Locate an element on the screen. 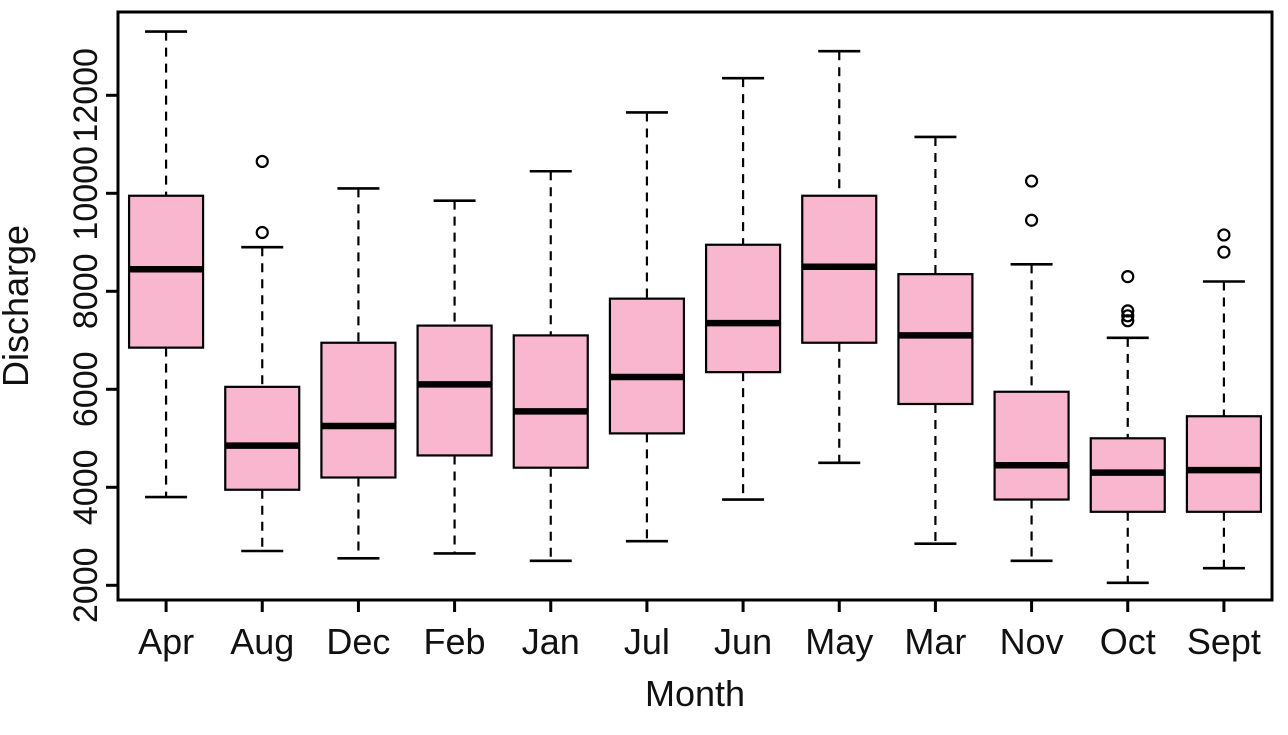 This screenshot has width=1288, height=735. x-tick-label: Sept is located at coordinates (1224, 641).